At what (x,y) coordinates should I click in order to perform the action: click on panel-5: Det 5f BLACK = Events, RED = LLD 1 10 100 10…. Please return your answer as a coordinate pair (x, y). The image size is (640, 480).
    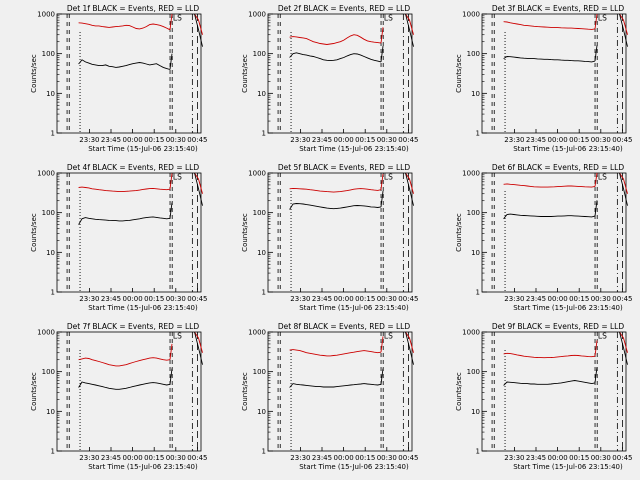
    Looking at the image, I should click on (329, 237).